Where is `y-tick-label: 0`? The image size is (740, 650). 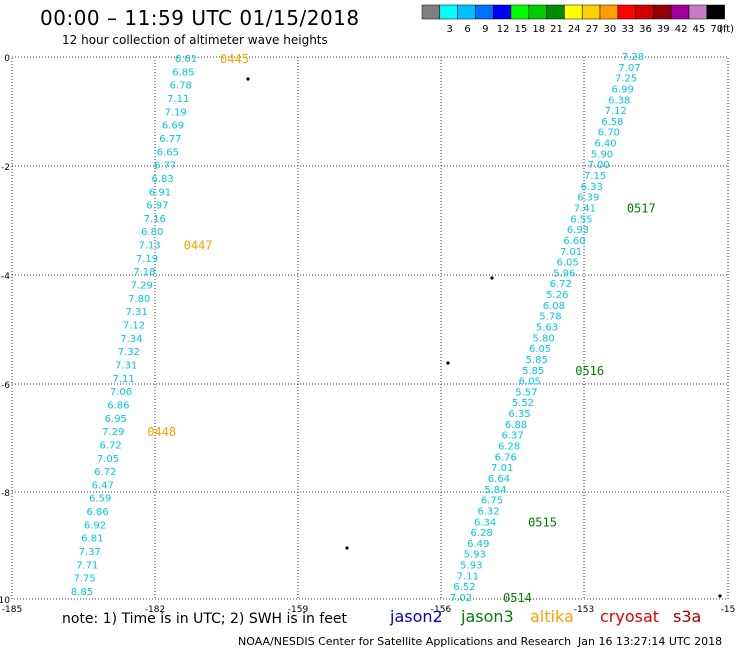 y-tick-label: 0 is located at coordinates (7, 59).